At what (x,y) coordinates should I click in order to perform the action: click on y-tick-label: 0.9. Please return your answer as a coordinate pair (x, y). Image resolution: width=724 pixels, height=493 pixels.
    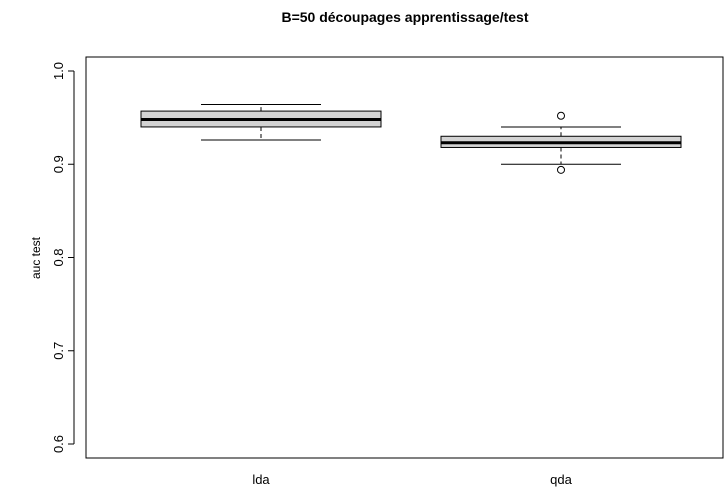
    Looking at the image, I should click on (58, 164).